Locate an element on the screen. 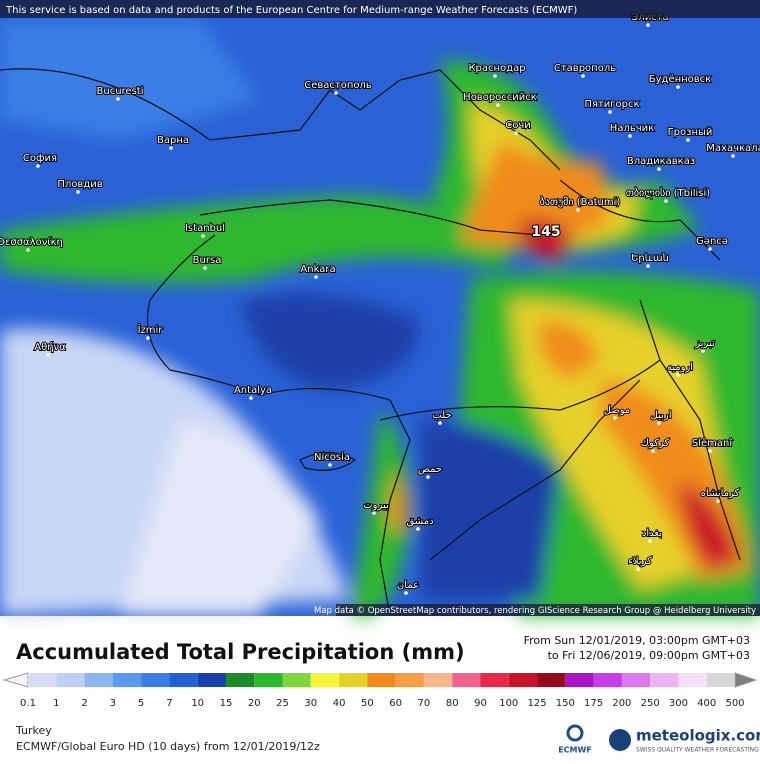  legend-label: 25 is located at coordinates (282, 703).